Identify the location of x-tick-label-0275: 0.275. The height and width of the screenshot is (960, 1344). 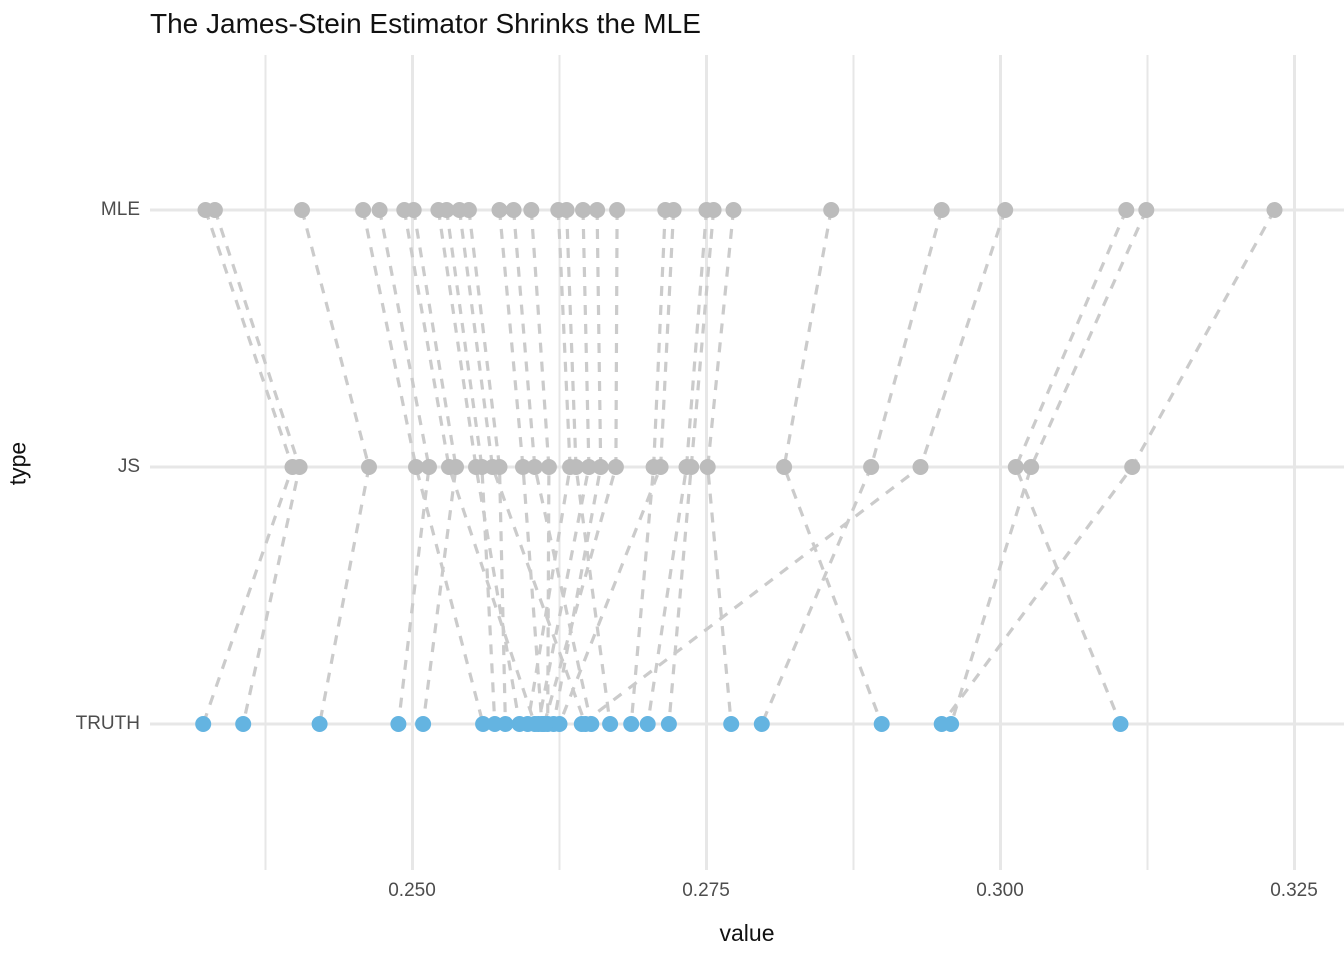
(706, 890).